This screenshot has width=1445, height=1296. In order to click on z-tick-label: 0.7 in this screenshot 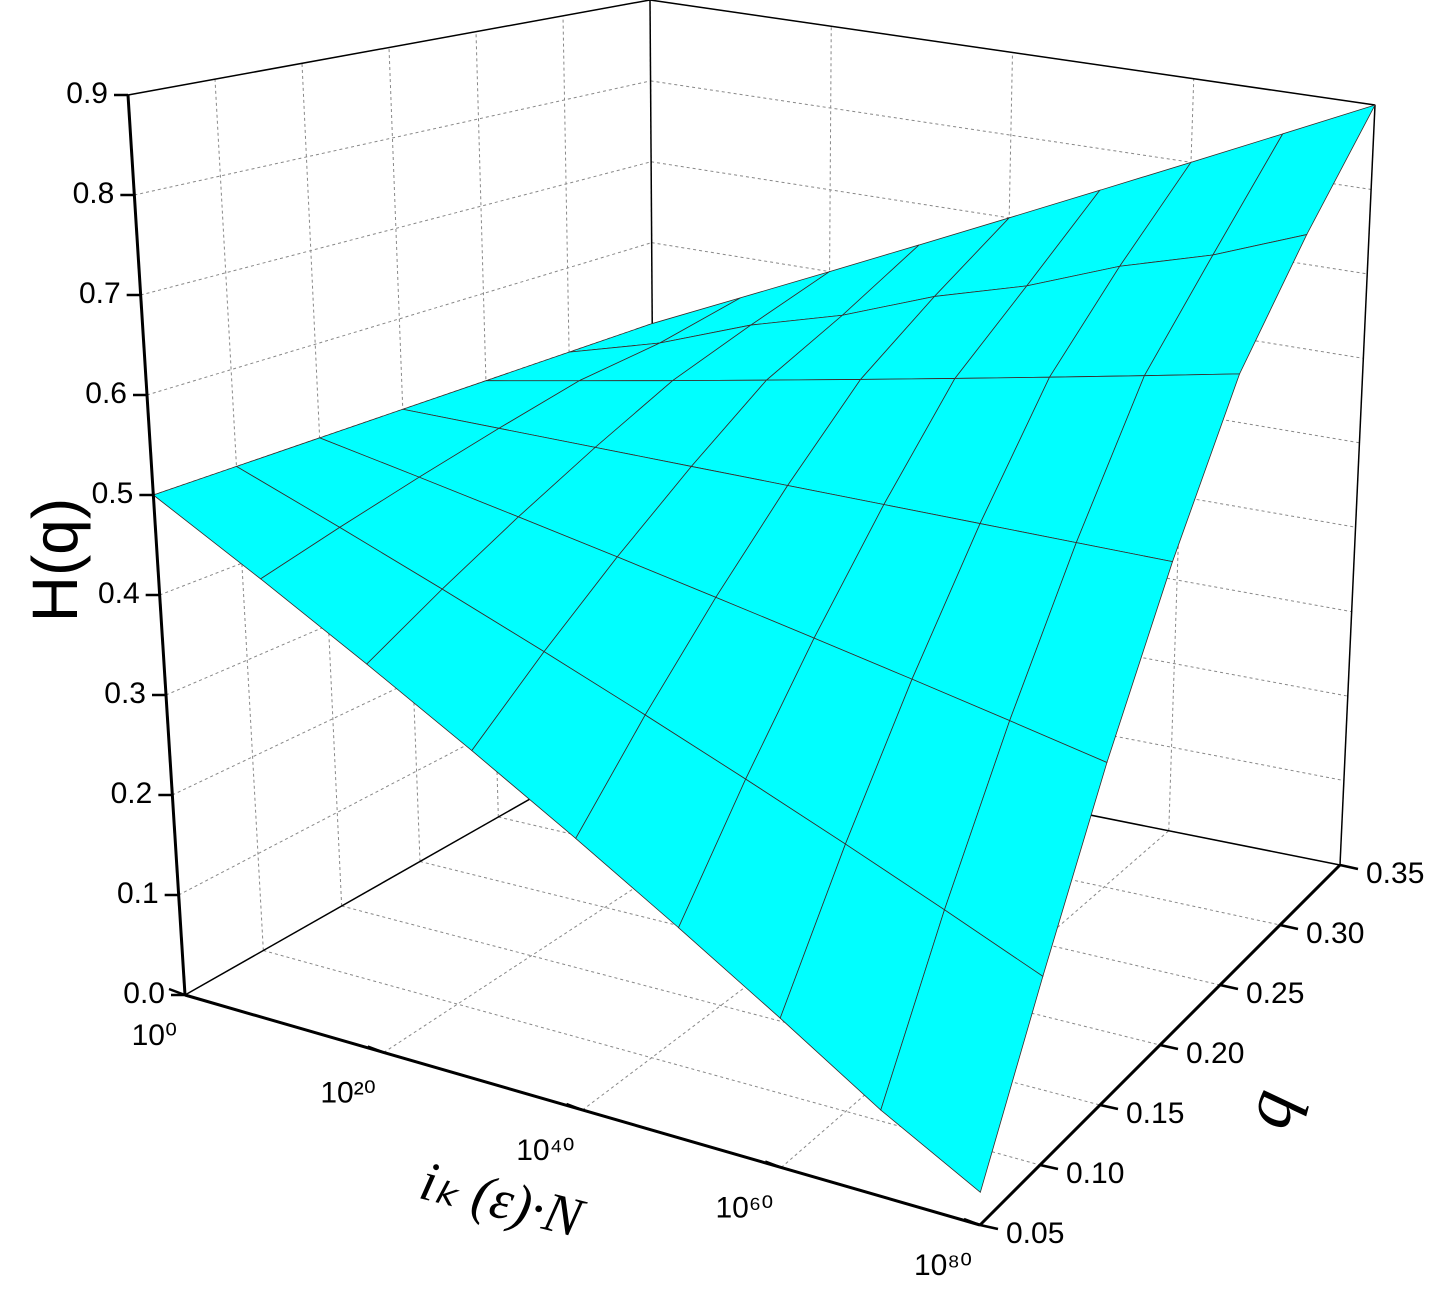, I will do `click(100, 293)`.